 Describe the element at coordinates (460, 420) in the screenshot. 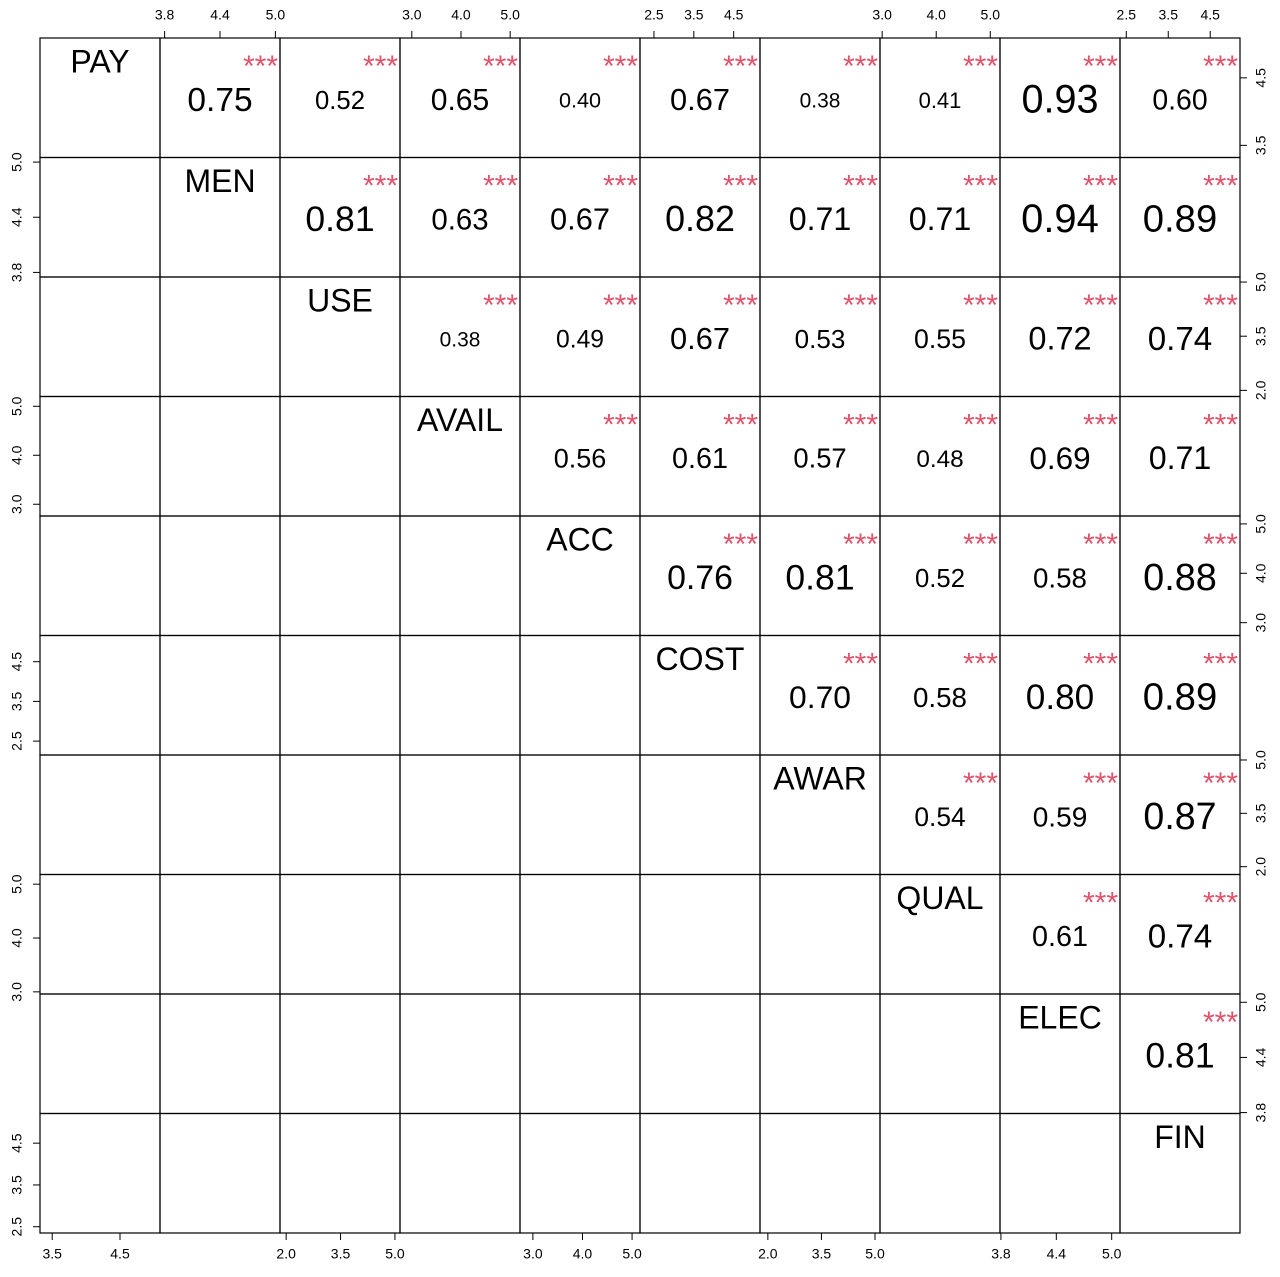

I see `variable-label: AVAIL` at that location.